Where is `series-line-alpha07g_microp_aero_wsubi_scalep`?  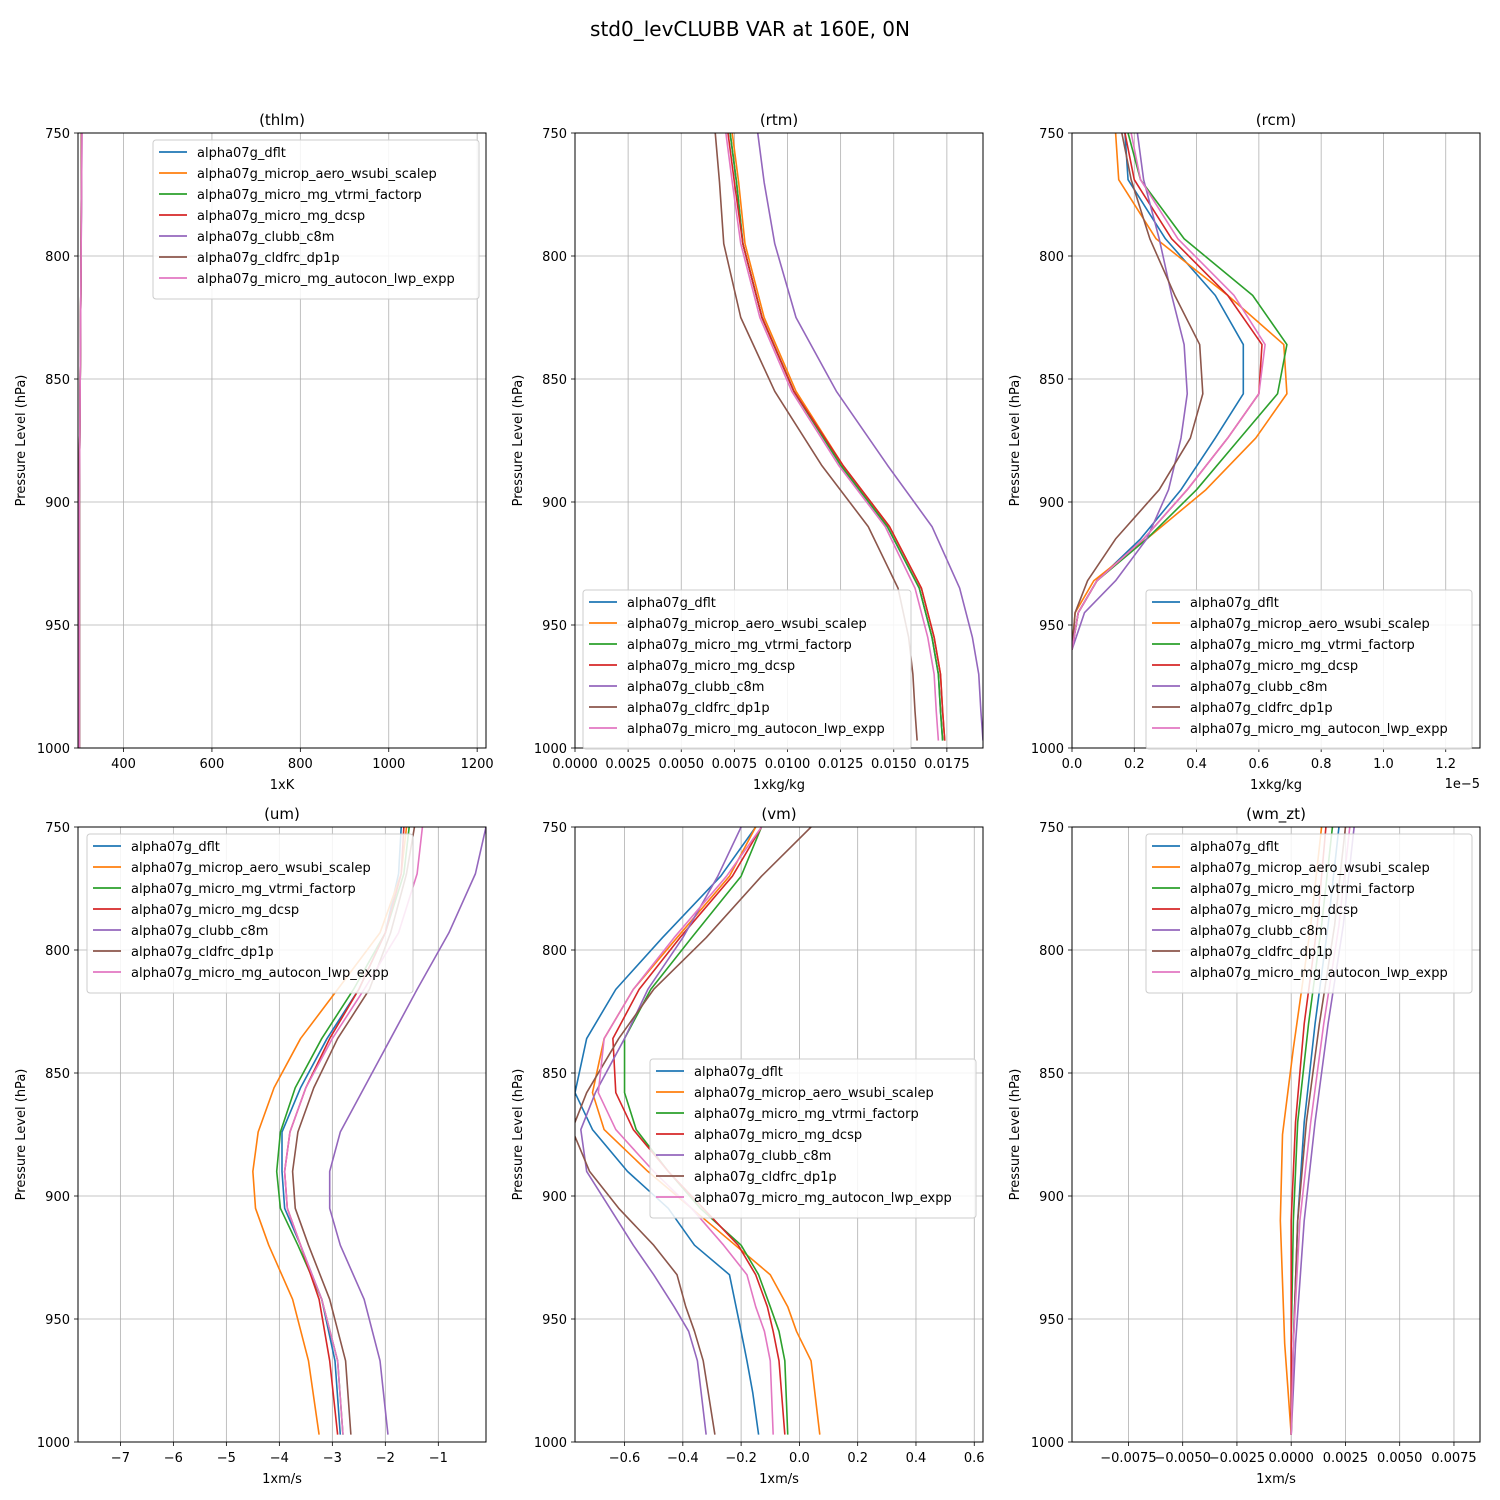 series-line-alpha07g_microp_aero_wsubi_scalep is located at coordinates (1180, 391).